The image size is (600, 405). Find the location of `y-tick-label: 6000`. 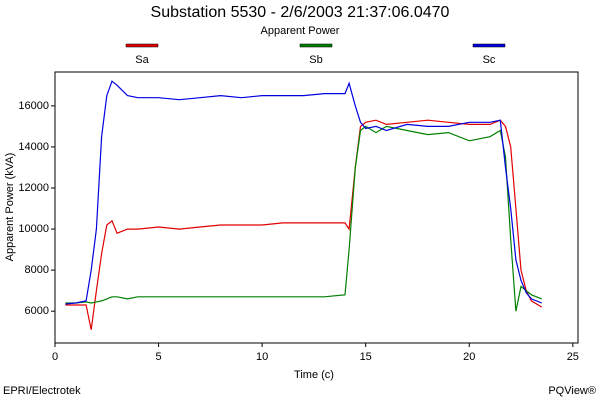

y-tick-label: 6000 is located at coordinates (37, 311).